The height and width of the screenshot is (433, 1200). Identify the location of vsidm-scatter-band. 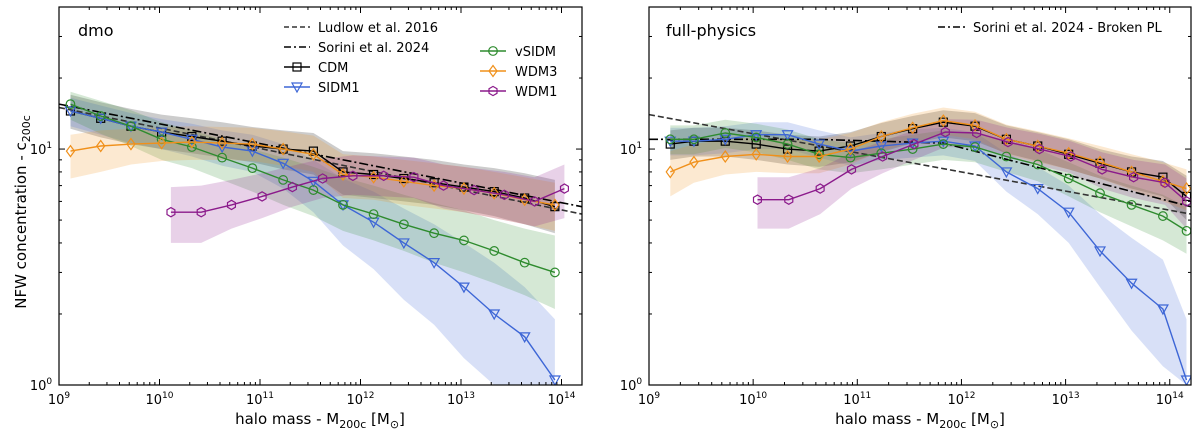
(928, 186).